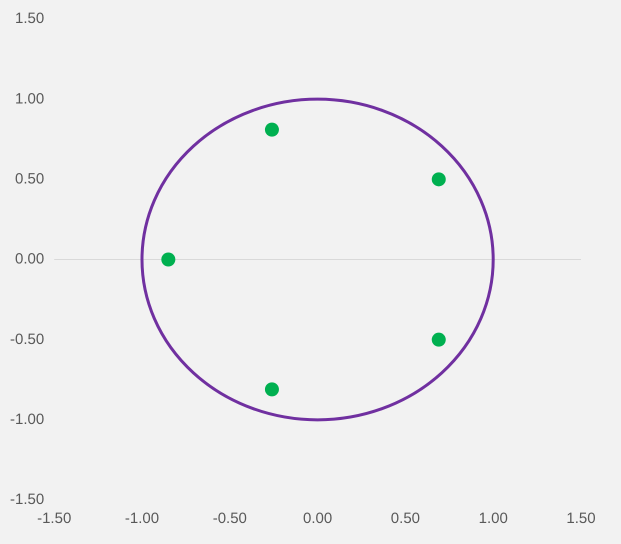 The image size is (621, 544). What do you see at coordinates (317, 519) in the screenshot?
I see `x-tick-label: 0.00` at bounding box center [317, 519].